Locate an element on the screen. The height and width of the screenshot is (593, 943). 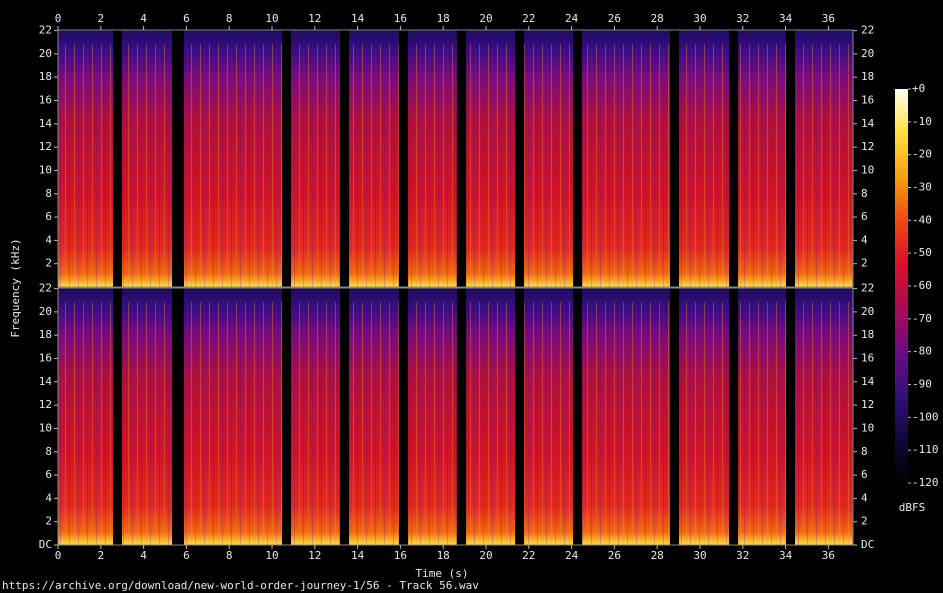
colorbar-tick-label: -100 is located at coordinates (925, 416).